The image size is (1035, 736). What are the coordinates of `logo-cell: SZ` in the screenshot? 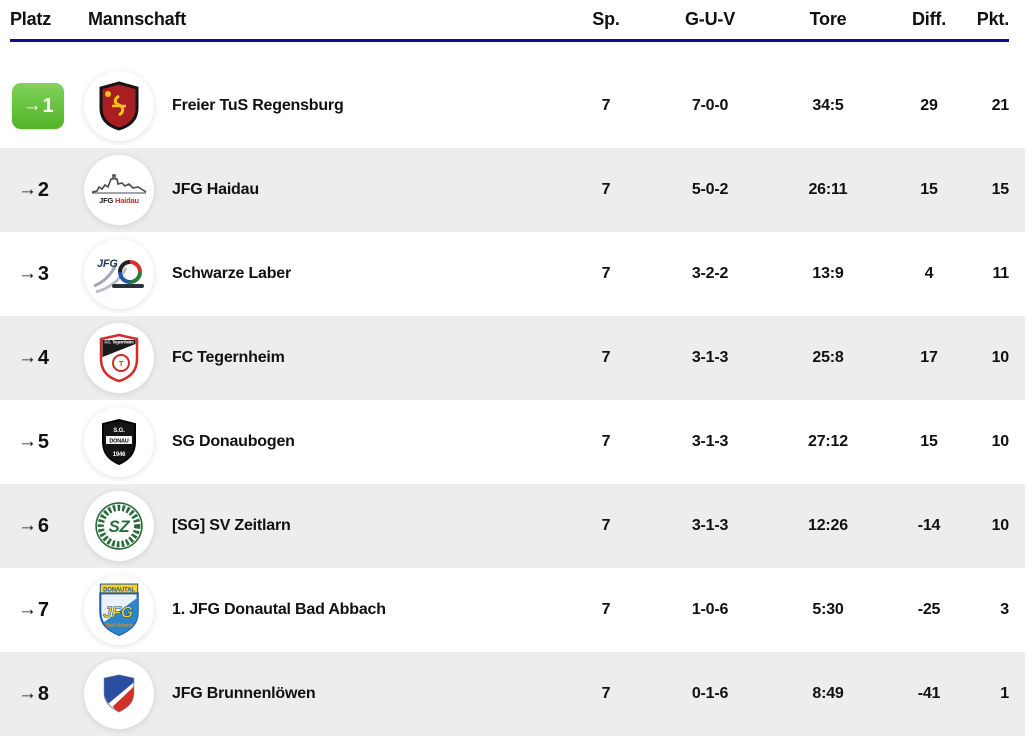 It's located at (126, 526).